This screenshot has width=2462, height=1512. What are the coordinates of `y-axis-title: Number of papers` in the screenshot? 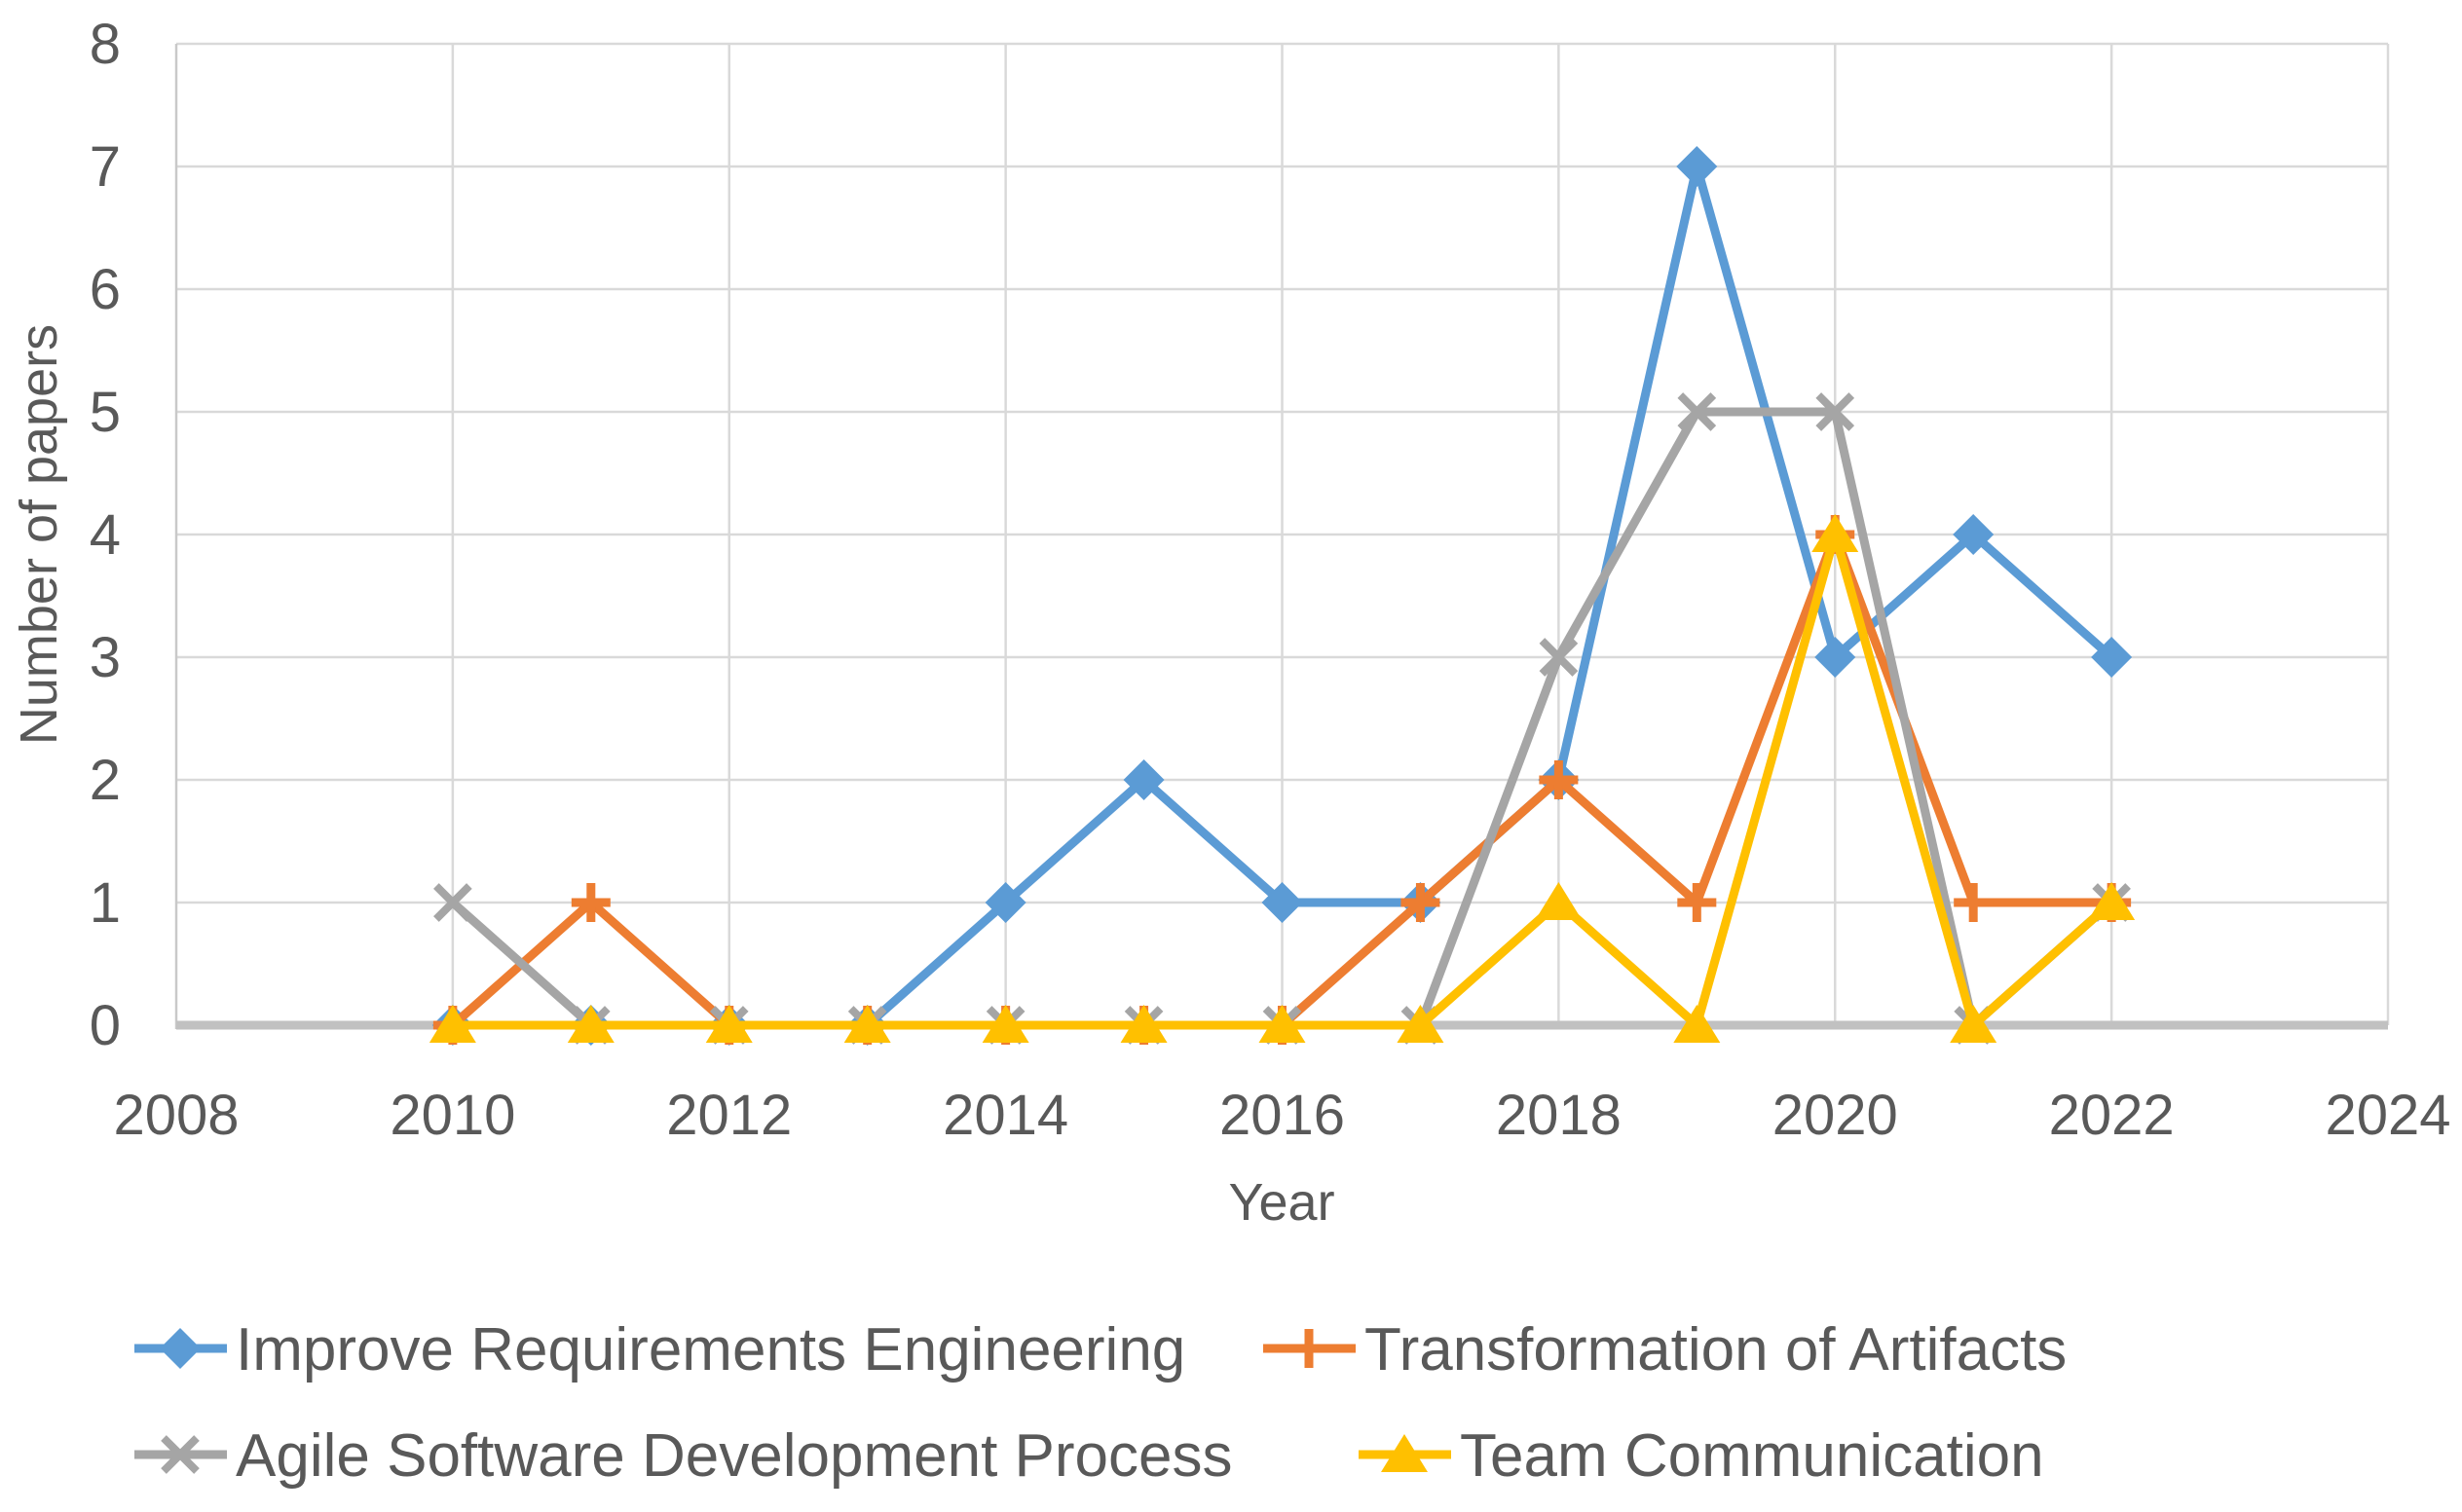 It's located at (39, 534).